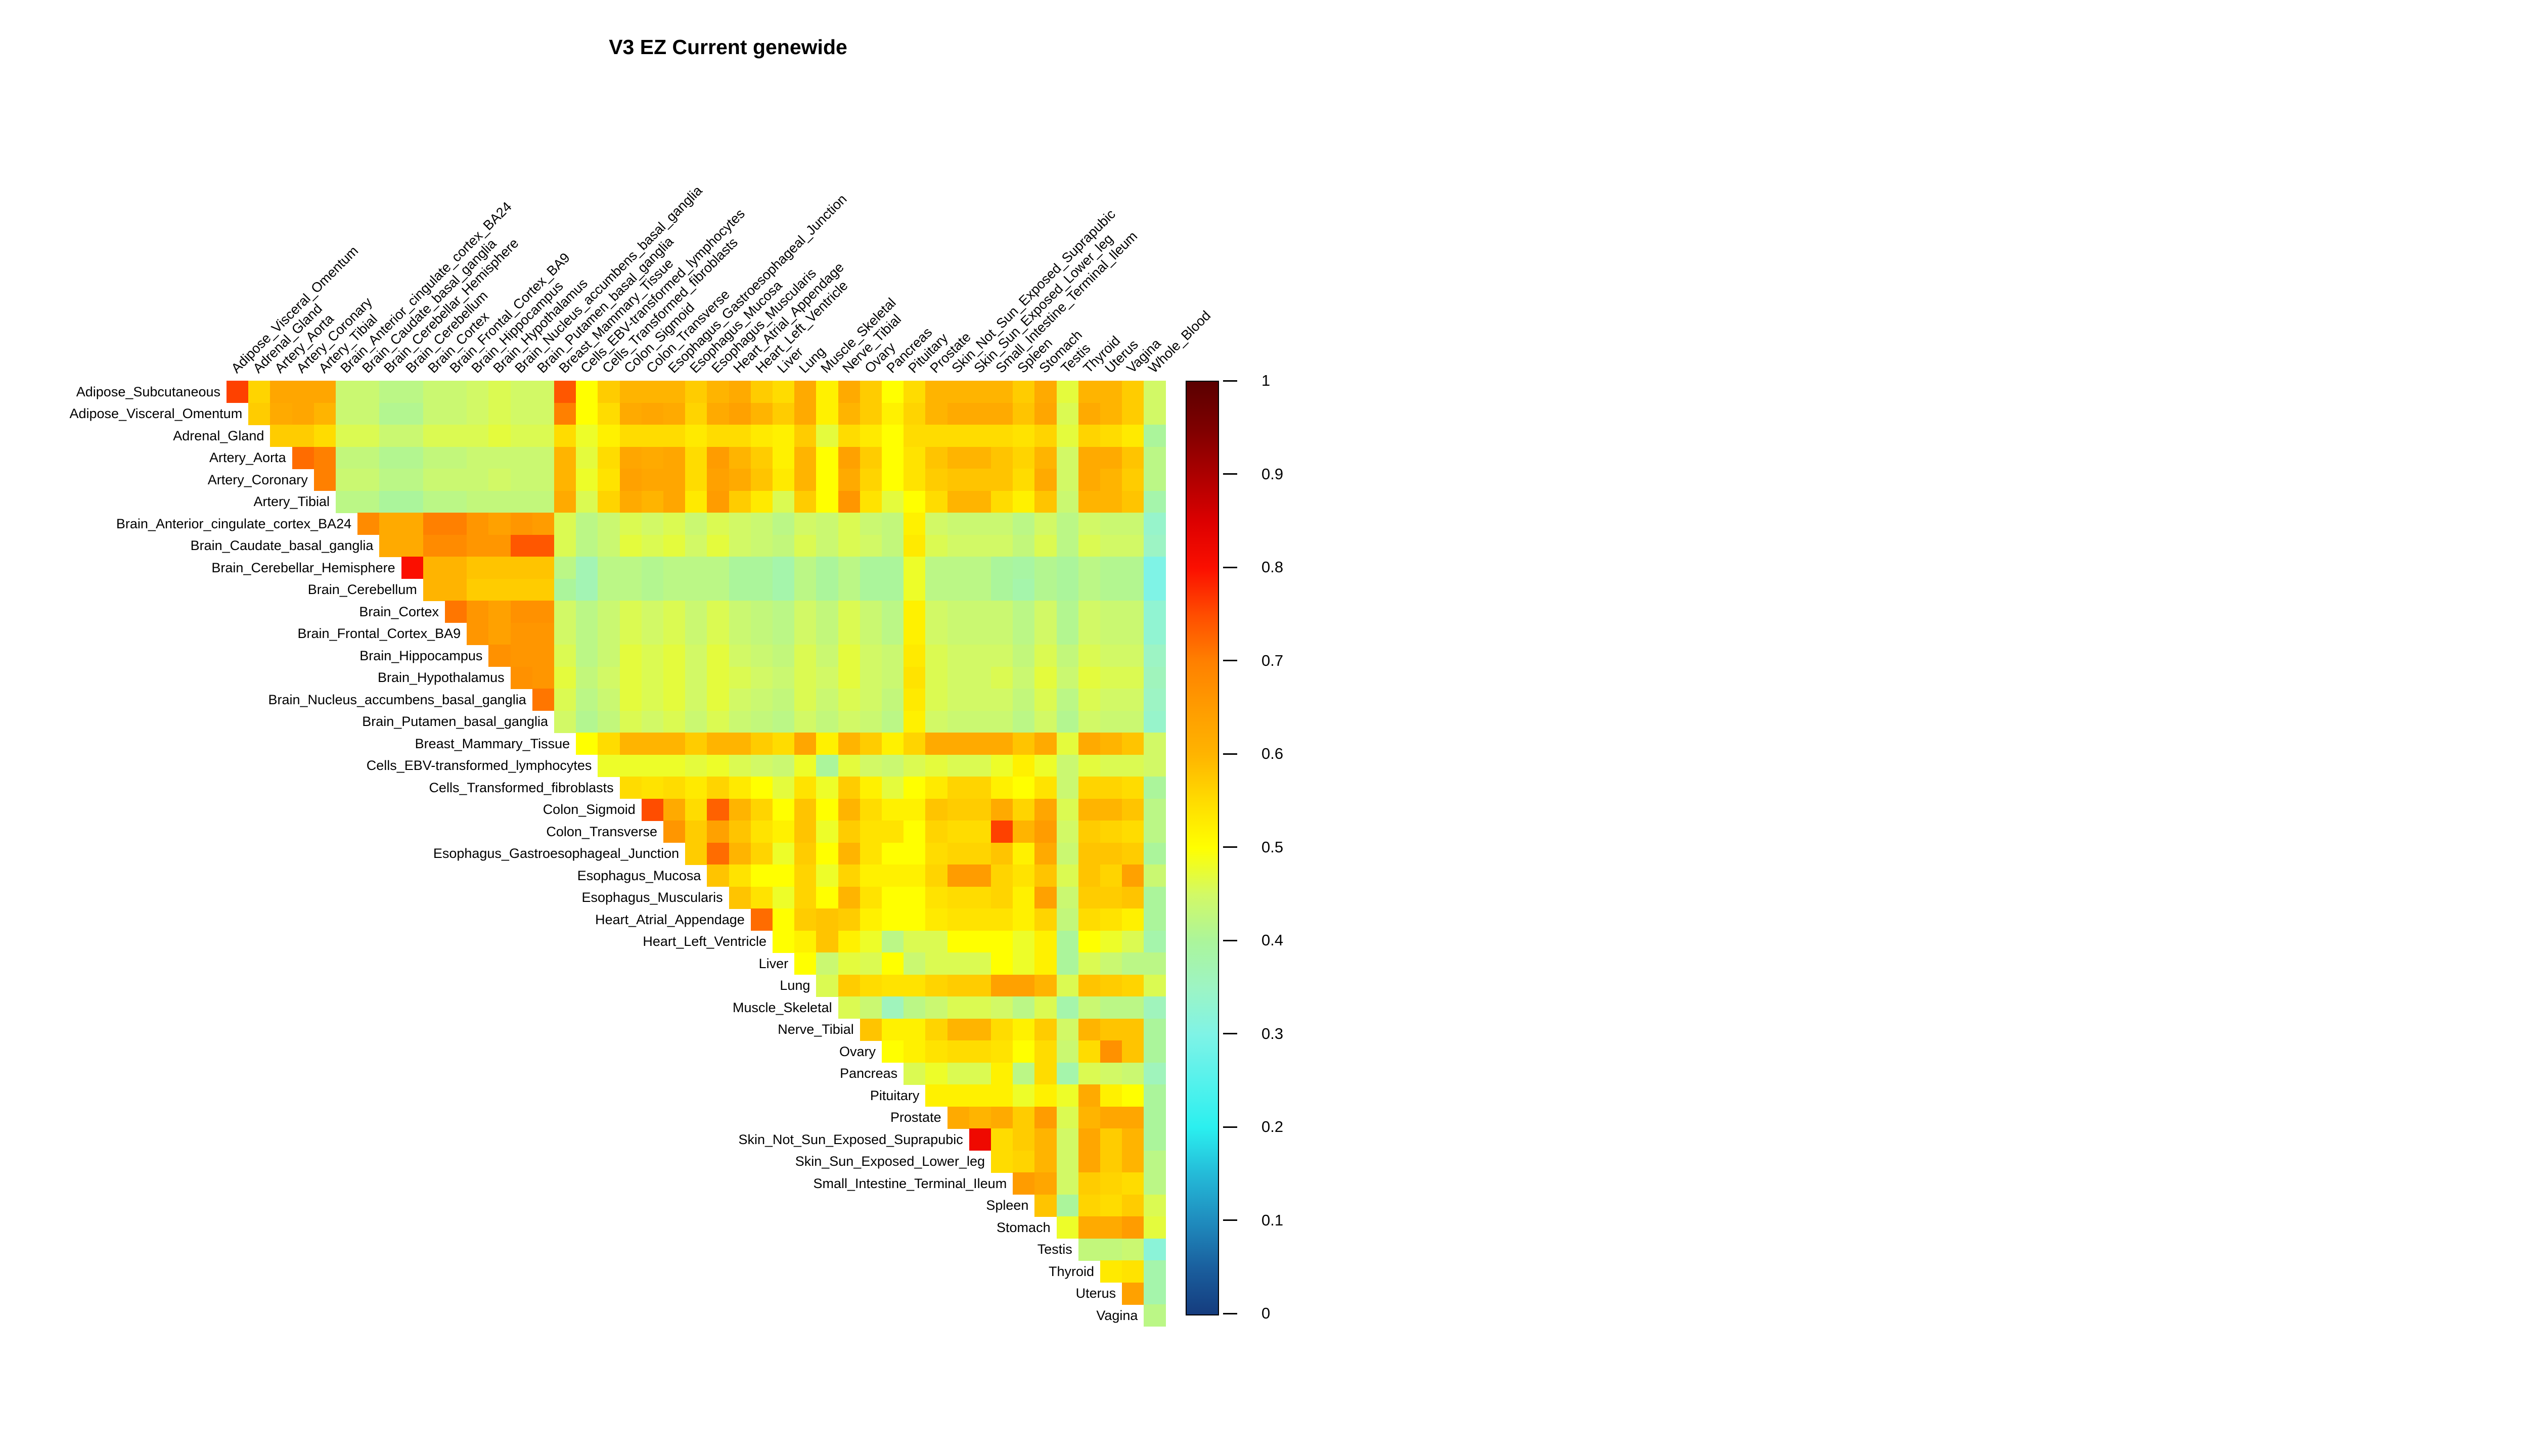  What do you see at coordinates (1273, 753) in the screenshot?
I see `colorbar-tick-label: 0.6` at bounding box center [1273, 753].